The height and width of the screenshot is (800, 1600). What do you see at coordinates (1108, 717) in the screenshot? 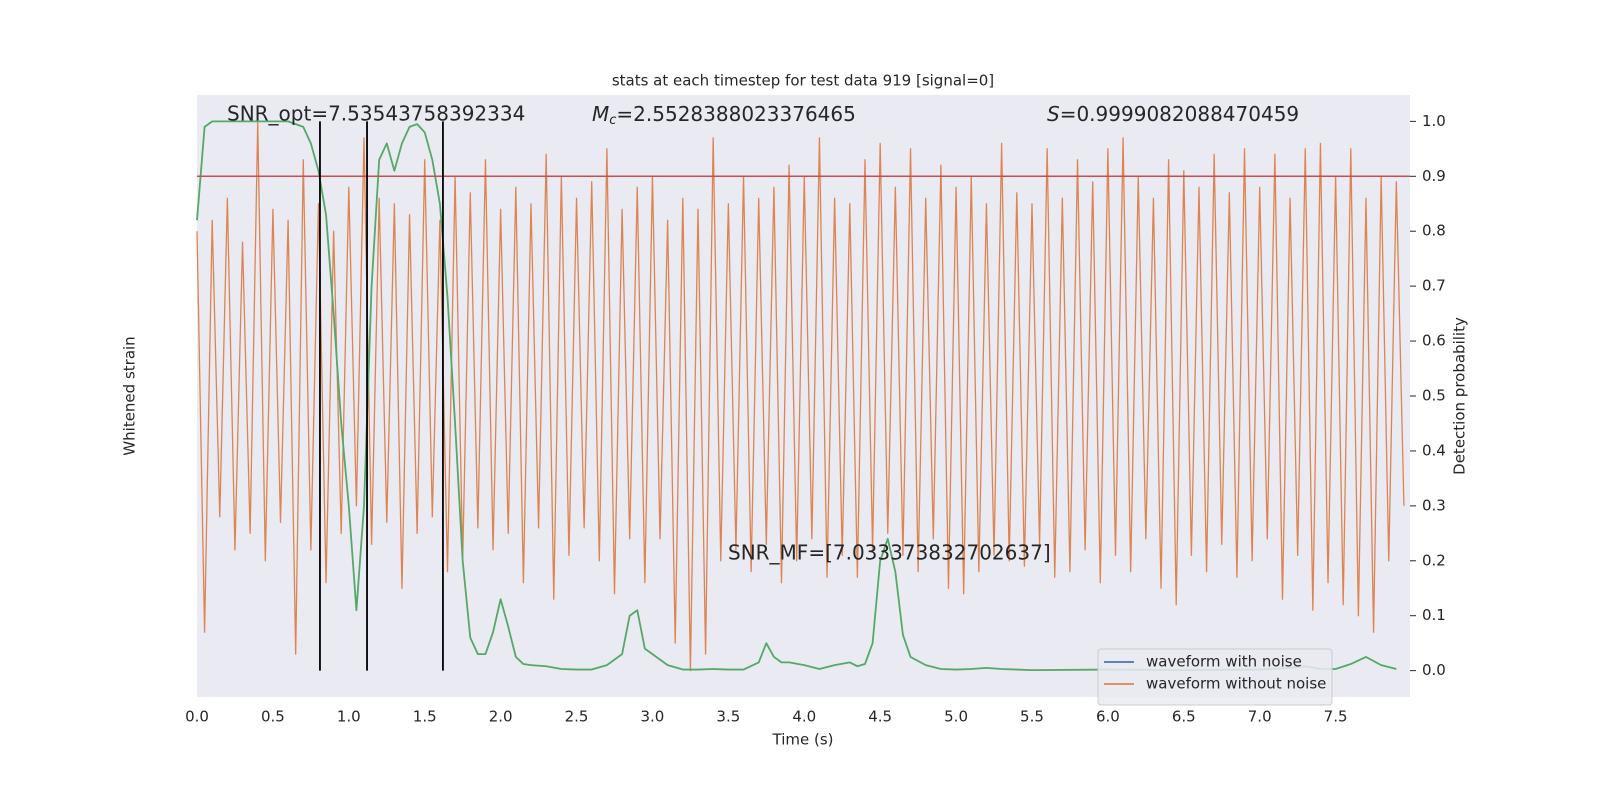
I see `x-tick-label: 6.0` at bounding box center [1108, 717].